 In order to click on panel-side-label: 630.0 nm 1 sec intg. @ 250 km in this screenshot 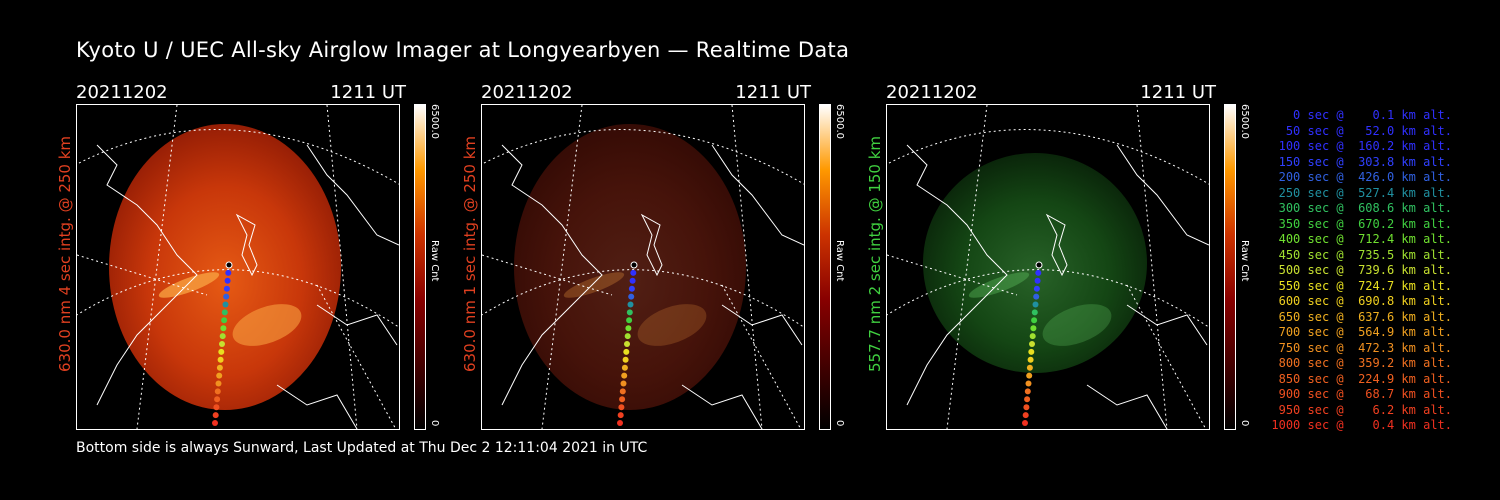, I will do `click(470, 253)`.